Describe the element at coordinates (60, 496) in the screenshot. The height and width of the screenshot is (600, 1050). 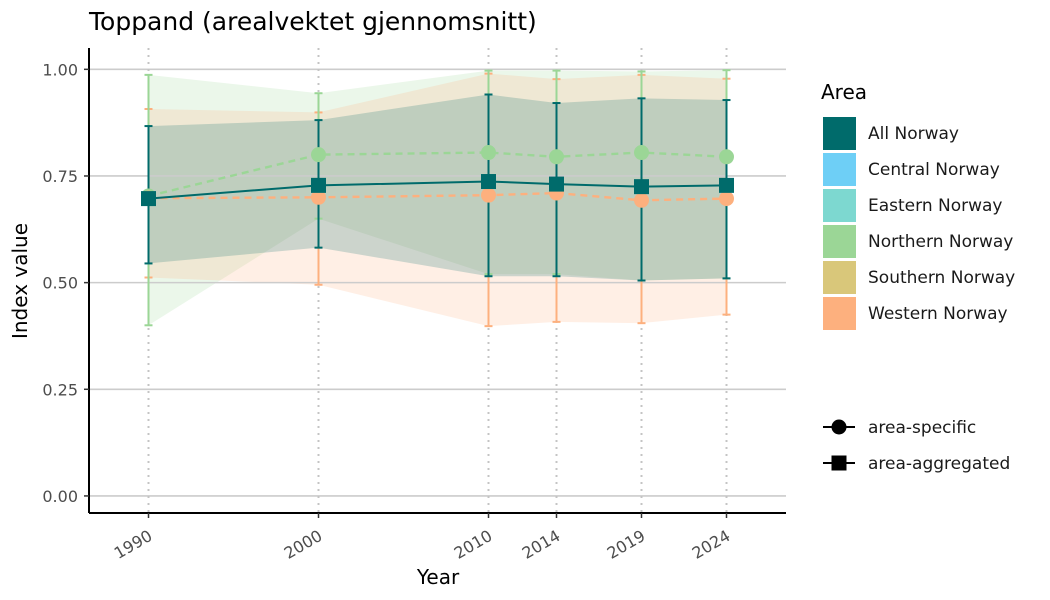
I see `y-tick-label: 0.00` at that location.